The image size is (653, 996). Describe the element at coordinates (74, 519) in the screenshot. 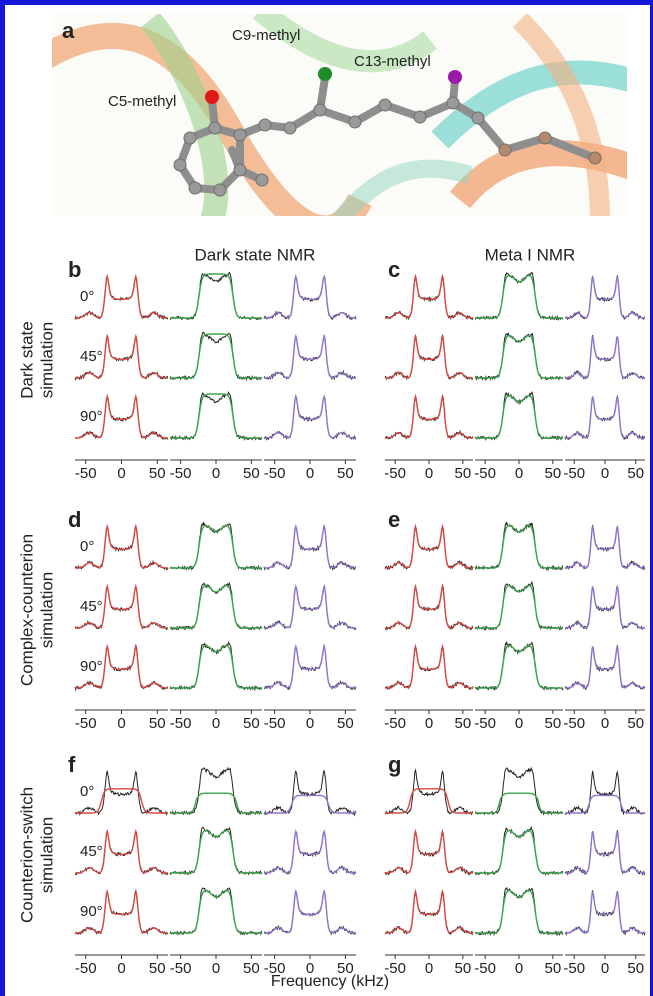

I see `panel-letter: d` at that location.